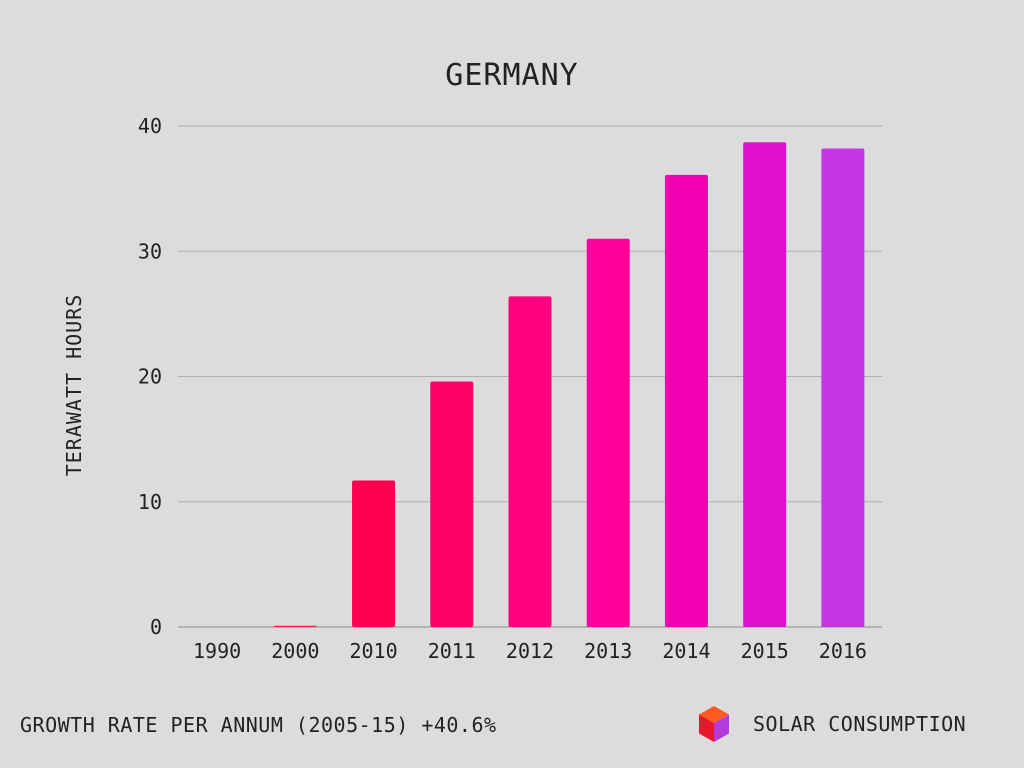 The width and height of the screenshot is (1024, 768). What do you see at coordinates (150, 377) in the screenshot?
I see `y-tick-label: 20` at bounding box center [150, 377].